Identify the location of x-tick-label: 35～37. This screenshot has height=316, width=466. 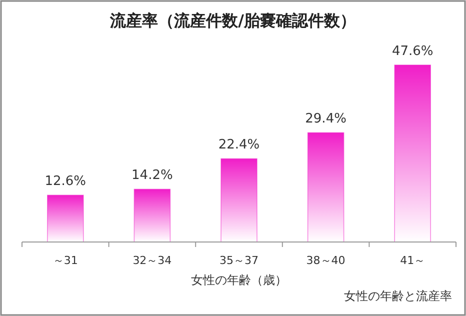
(239, 260).